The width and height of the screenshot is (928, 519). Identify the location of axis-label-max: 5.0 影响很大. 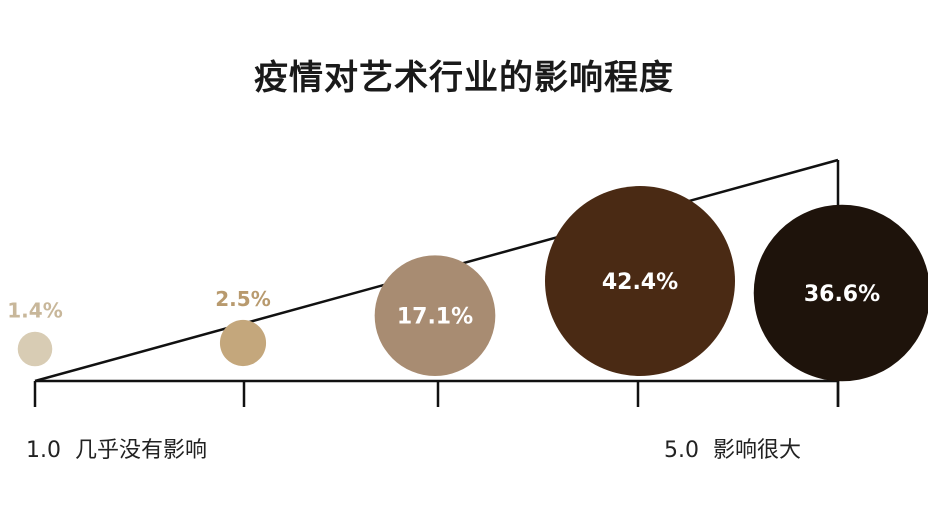
(732, 450).